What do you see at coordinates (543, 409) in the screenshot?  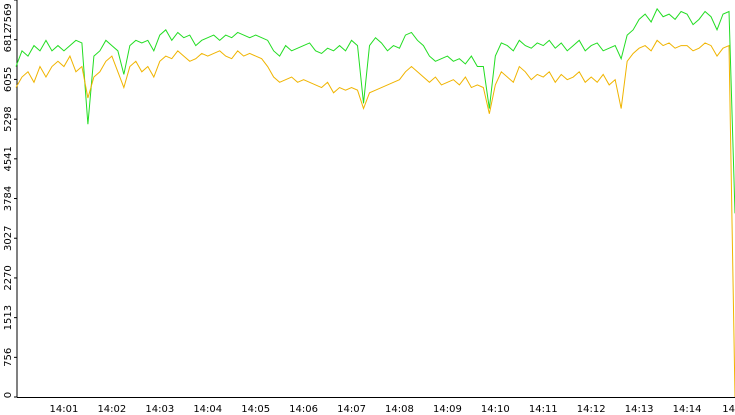 I see `x-tick-label: 14:11` at bounding box center [543, 409].